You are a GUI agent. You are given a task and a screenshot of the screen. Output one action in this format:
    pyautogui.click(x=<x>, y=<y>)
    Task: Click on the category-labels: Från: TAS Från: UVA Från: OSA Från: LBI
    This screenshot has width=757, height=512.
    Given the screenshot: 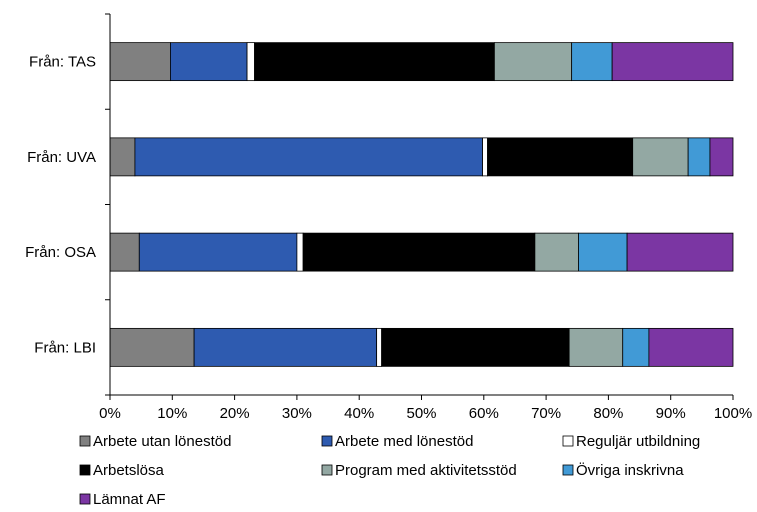 What is the action you would take?
    pyautogui.click(x=60, y=205)
    